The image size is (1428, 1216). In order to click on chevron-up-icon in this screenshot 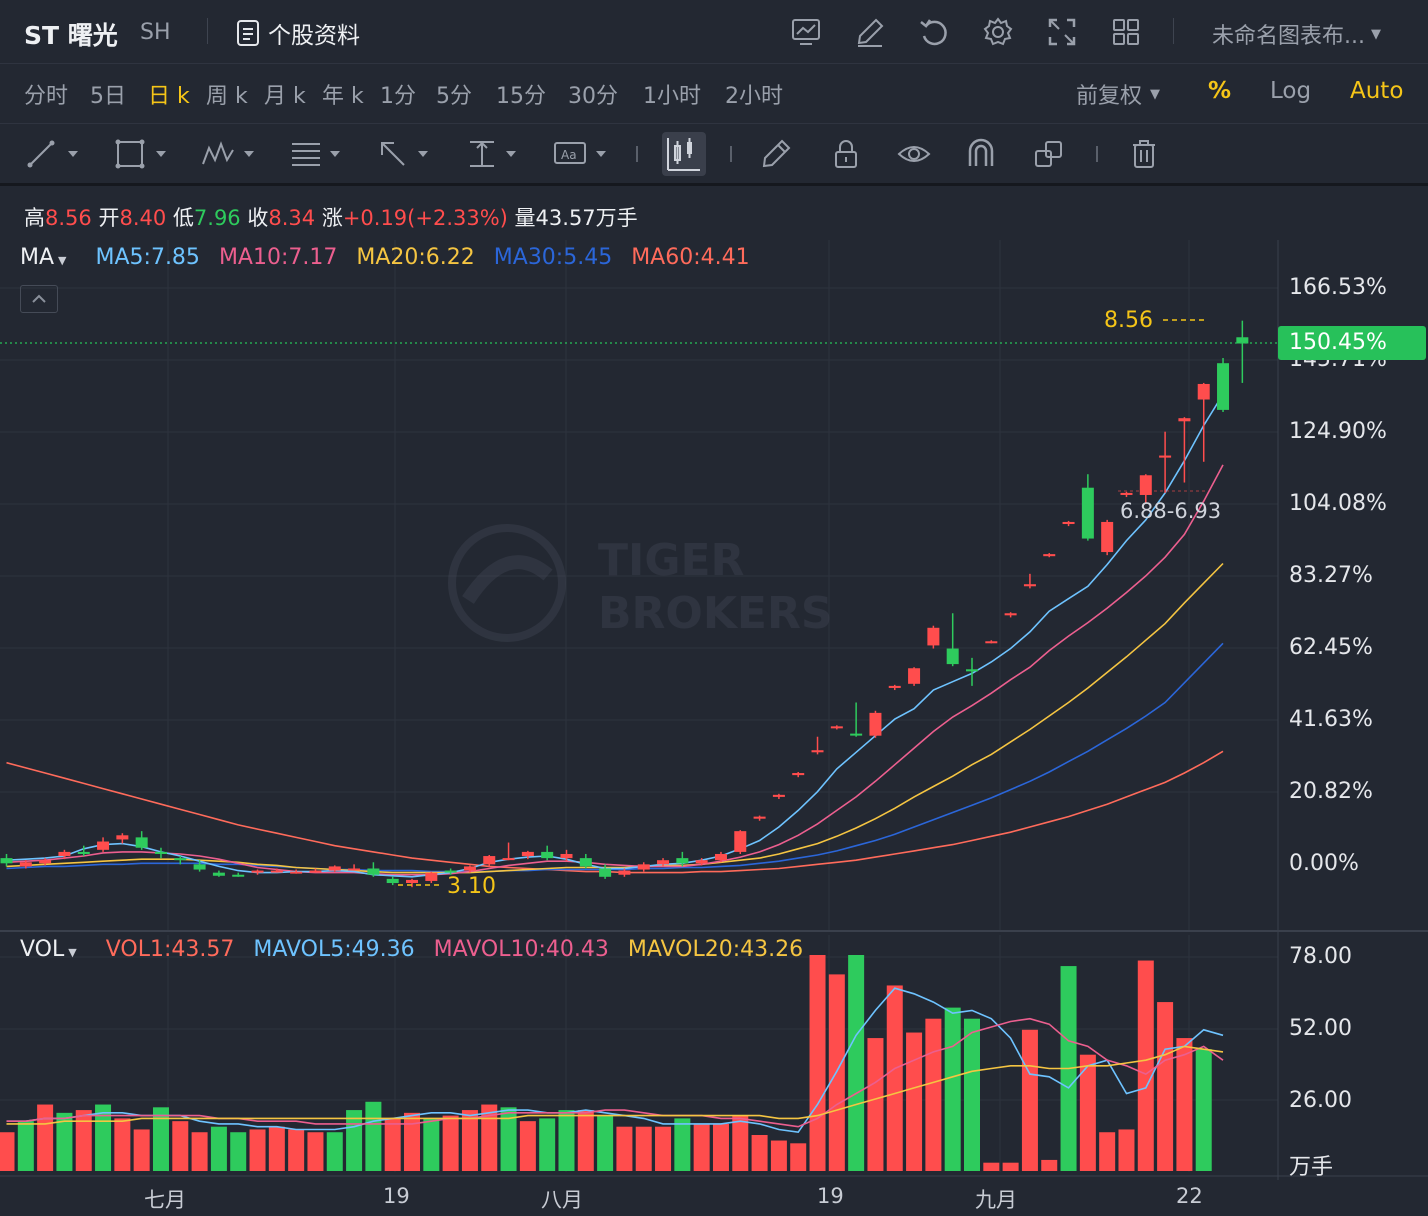, I will do `click(39, 298)`.